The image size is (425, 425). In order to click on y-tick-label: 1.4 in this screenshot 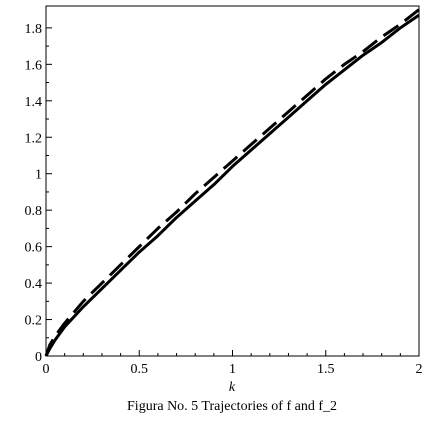, I will do `click(34, 102)`.